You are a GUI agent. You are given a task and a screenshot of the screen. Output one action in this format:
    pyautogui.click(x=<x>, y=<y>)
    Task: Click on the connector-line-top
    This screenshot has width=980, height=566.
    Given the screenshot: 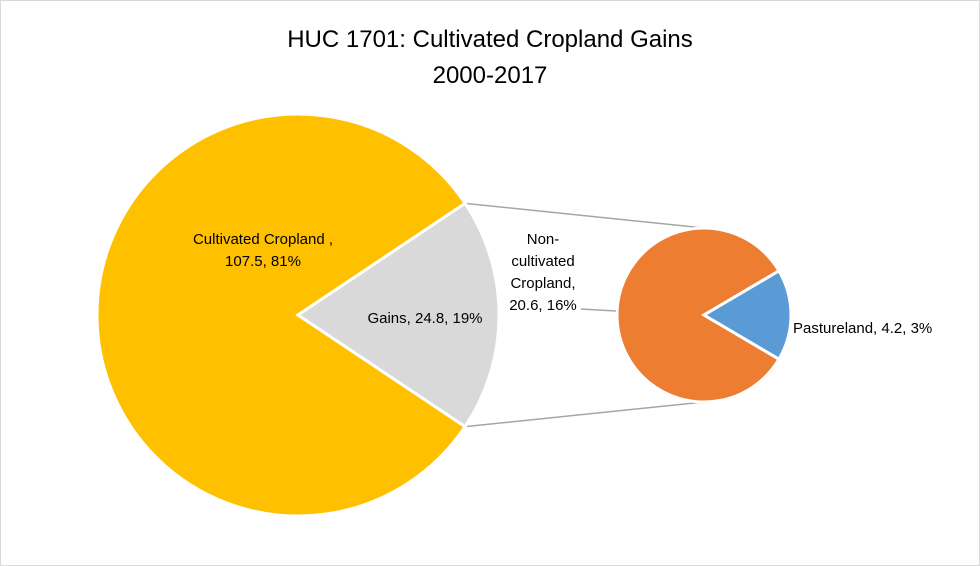 What is the action you would take?
    pyautogui.click(x=585, y=215)
    